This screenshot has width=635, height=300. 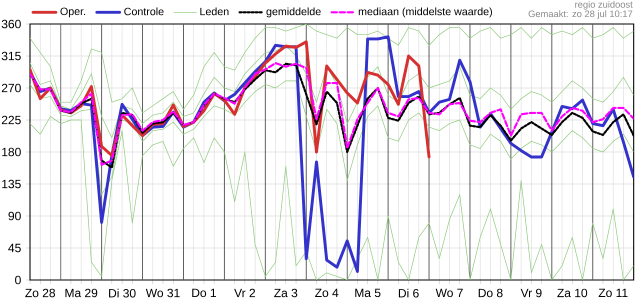 What do you see at coordinates (11, 24) in the screenshot?
I see `y-tick-label: 360` at bounding box center [11, 24].